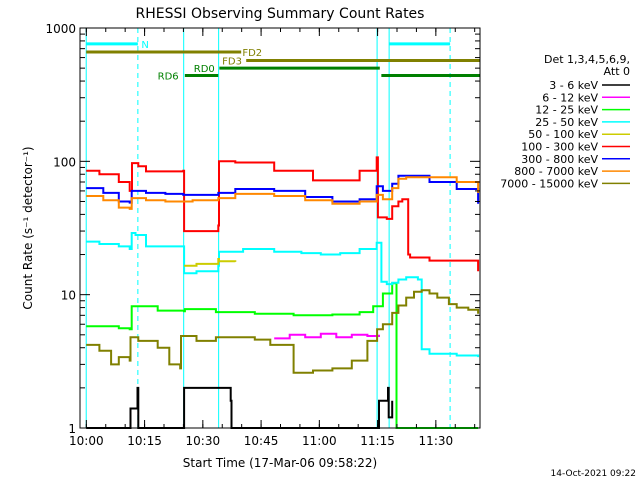  Describe the element at coordinates (232, 62) in the screenshot. I see `band-label-fd3: FD3` at that location.